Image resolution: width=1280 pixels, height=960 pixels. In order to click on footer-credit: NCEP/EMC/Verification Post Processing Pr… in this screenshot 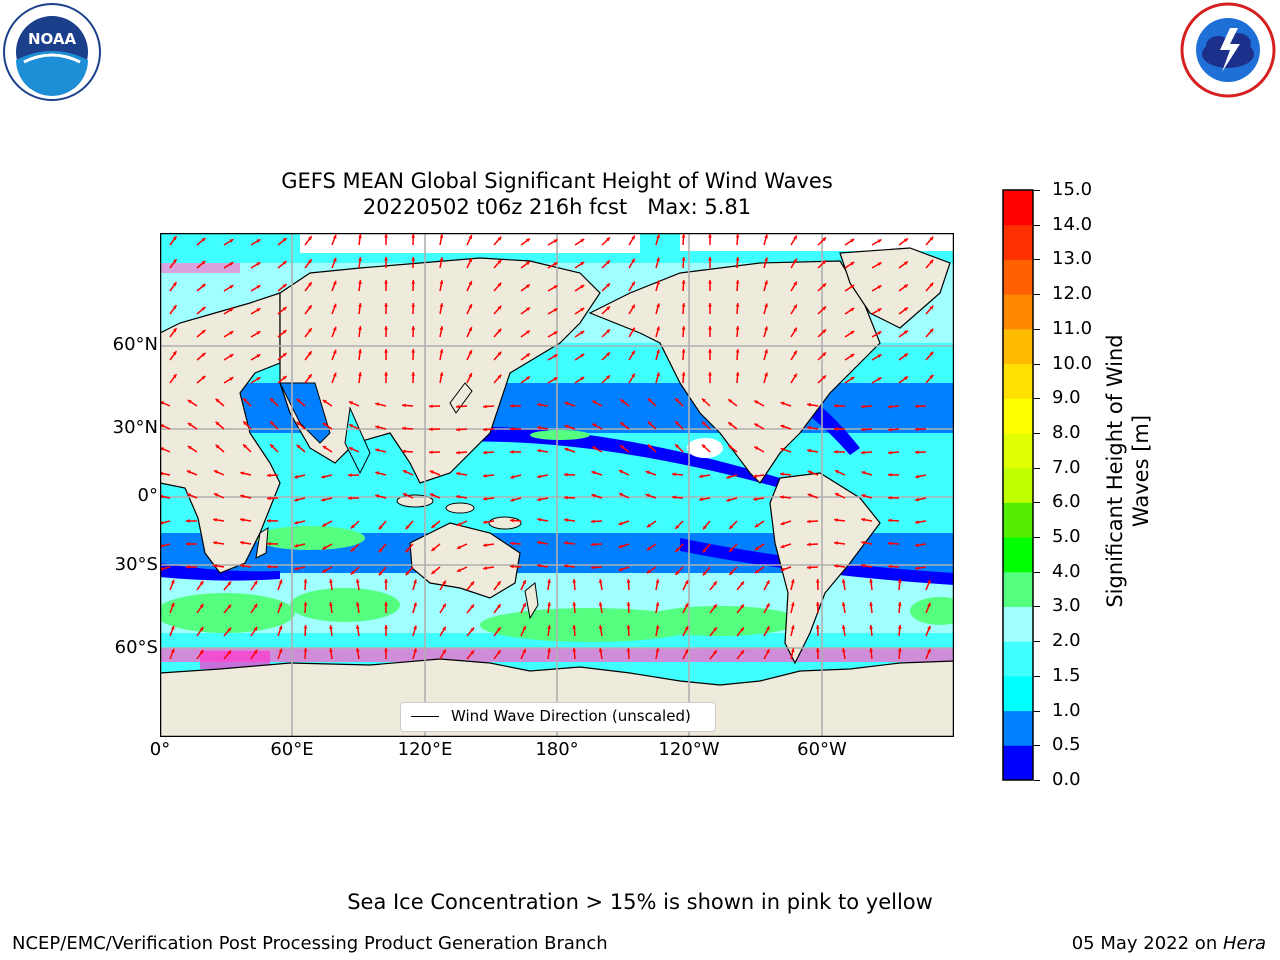, I will do `click(310, 943)`.